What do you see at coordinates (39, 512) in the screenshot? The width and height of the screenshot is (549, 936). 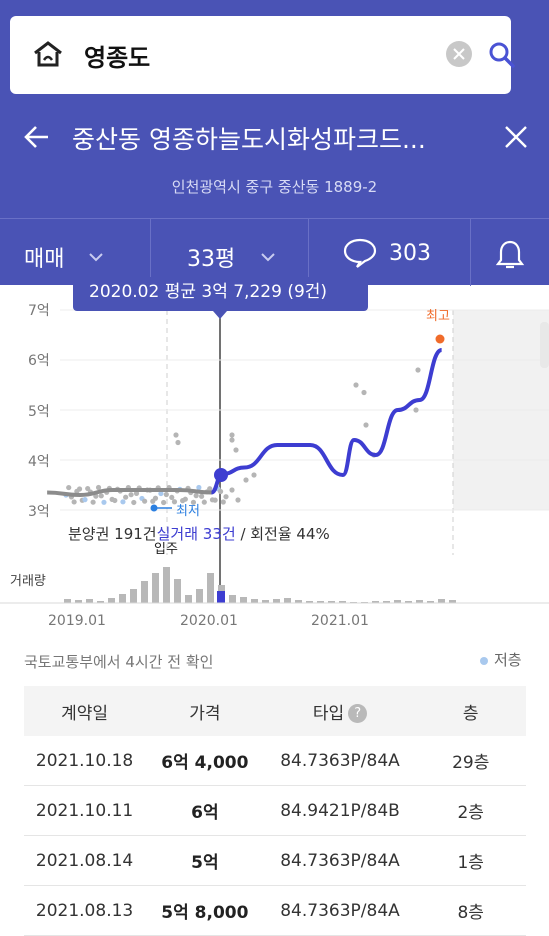 I see `y-tick: 3억` at bounding box center [39, 512].